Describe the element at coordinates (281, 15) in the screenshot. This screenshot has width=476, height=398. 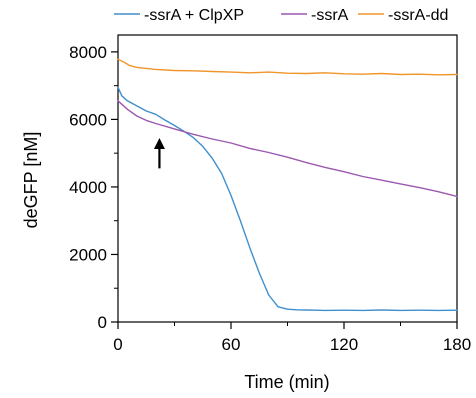
I see `legend: -ssrA + ClpXP -ssrA -ssrA-dd` at that location.